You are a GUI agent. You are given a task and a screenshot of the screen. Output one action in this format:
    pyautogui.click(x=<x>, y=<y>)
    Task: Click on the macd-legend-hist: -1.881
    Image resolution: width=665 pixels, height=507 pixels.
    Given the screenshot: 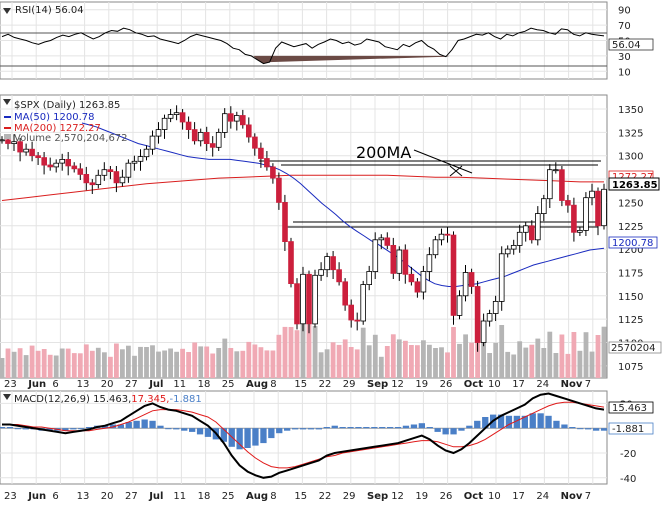 What is the action you would take?
    pyautogui.click(x=185, y=399)
    